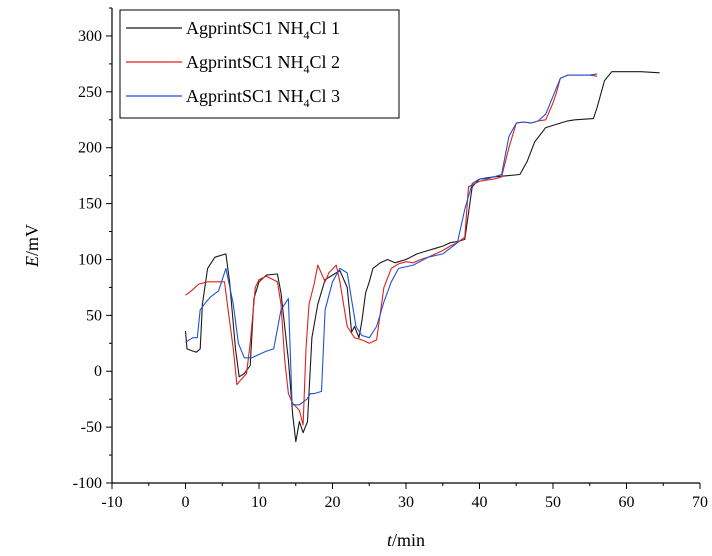 The height and width of the screenshot is (556, 712). Describe the element at coordinates (90, 36) in the screenshot. I see `y-tick-label: 300` at that location.